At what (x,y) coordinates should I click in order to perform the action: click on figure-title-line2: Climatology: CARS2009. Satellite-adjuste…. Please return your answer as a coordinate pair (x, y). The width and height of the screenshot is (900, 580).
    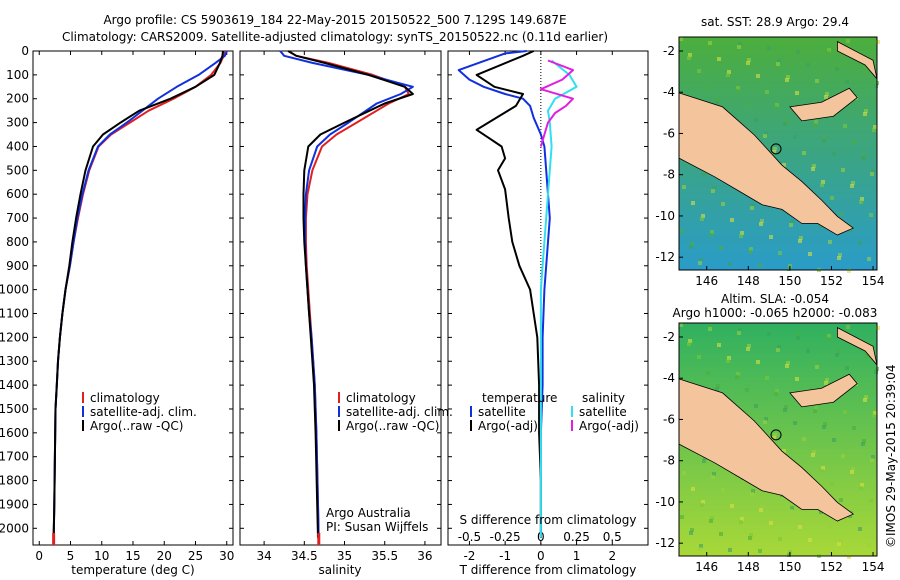
    Looking at the image, I should click on (335, 37).